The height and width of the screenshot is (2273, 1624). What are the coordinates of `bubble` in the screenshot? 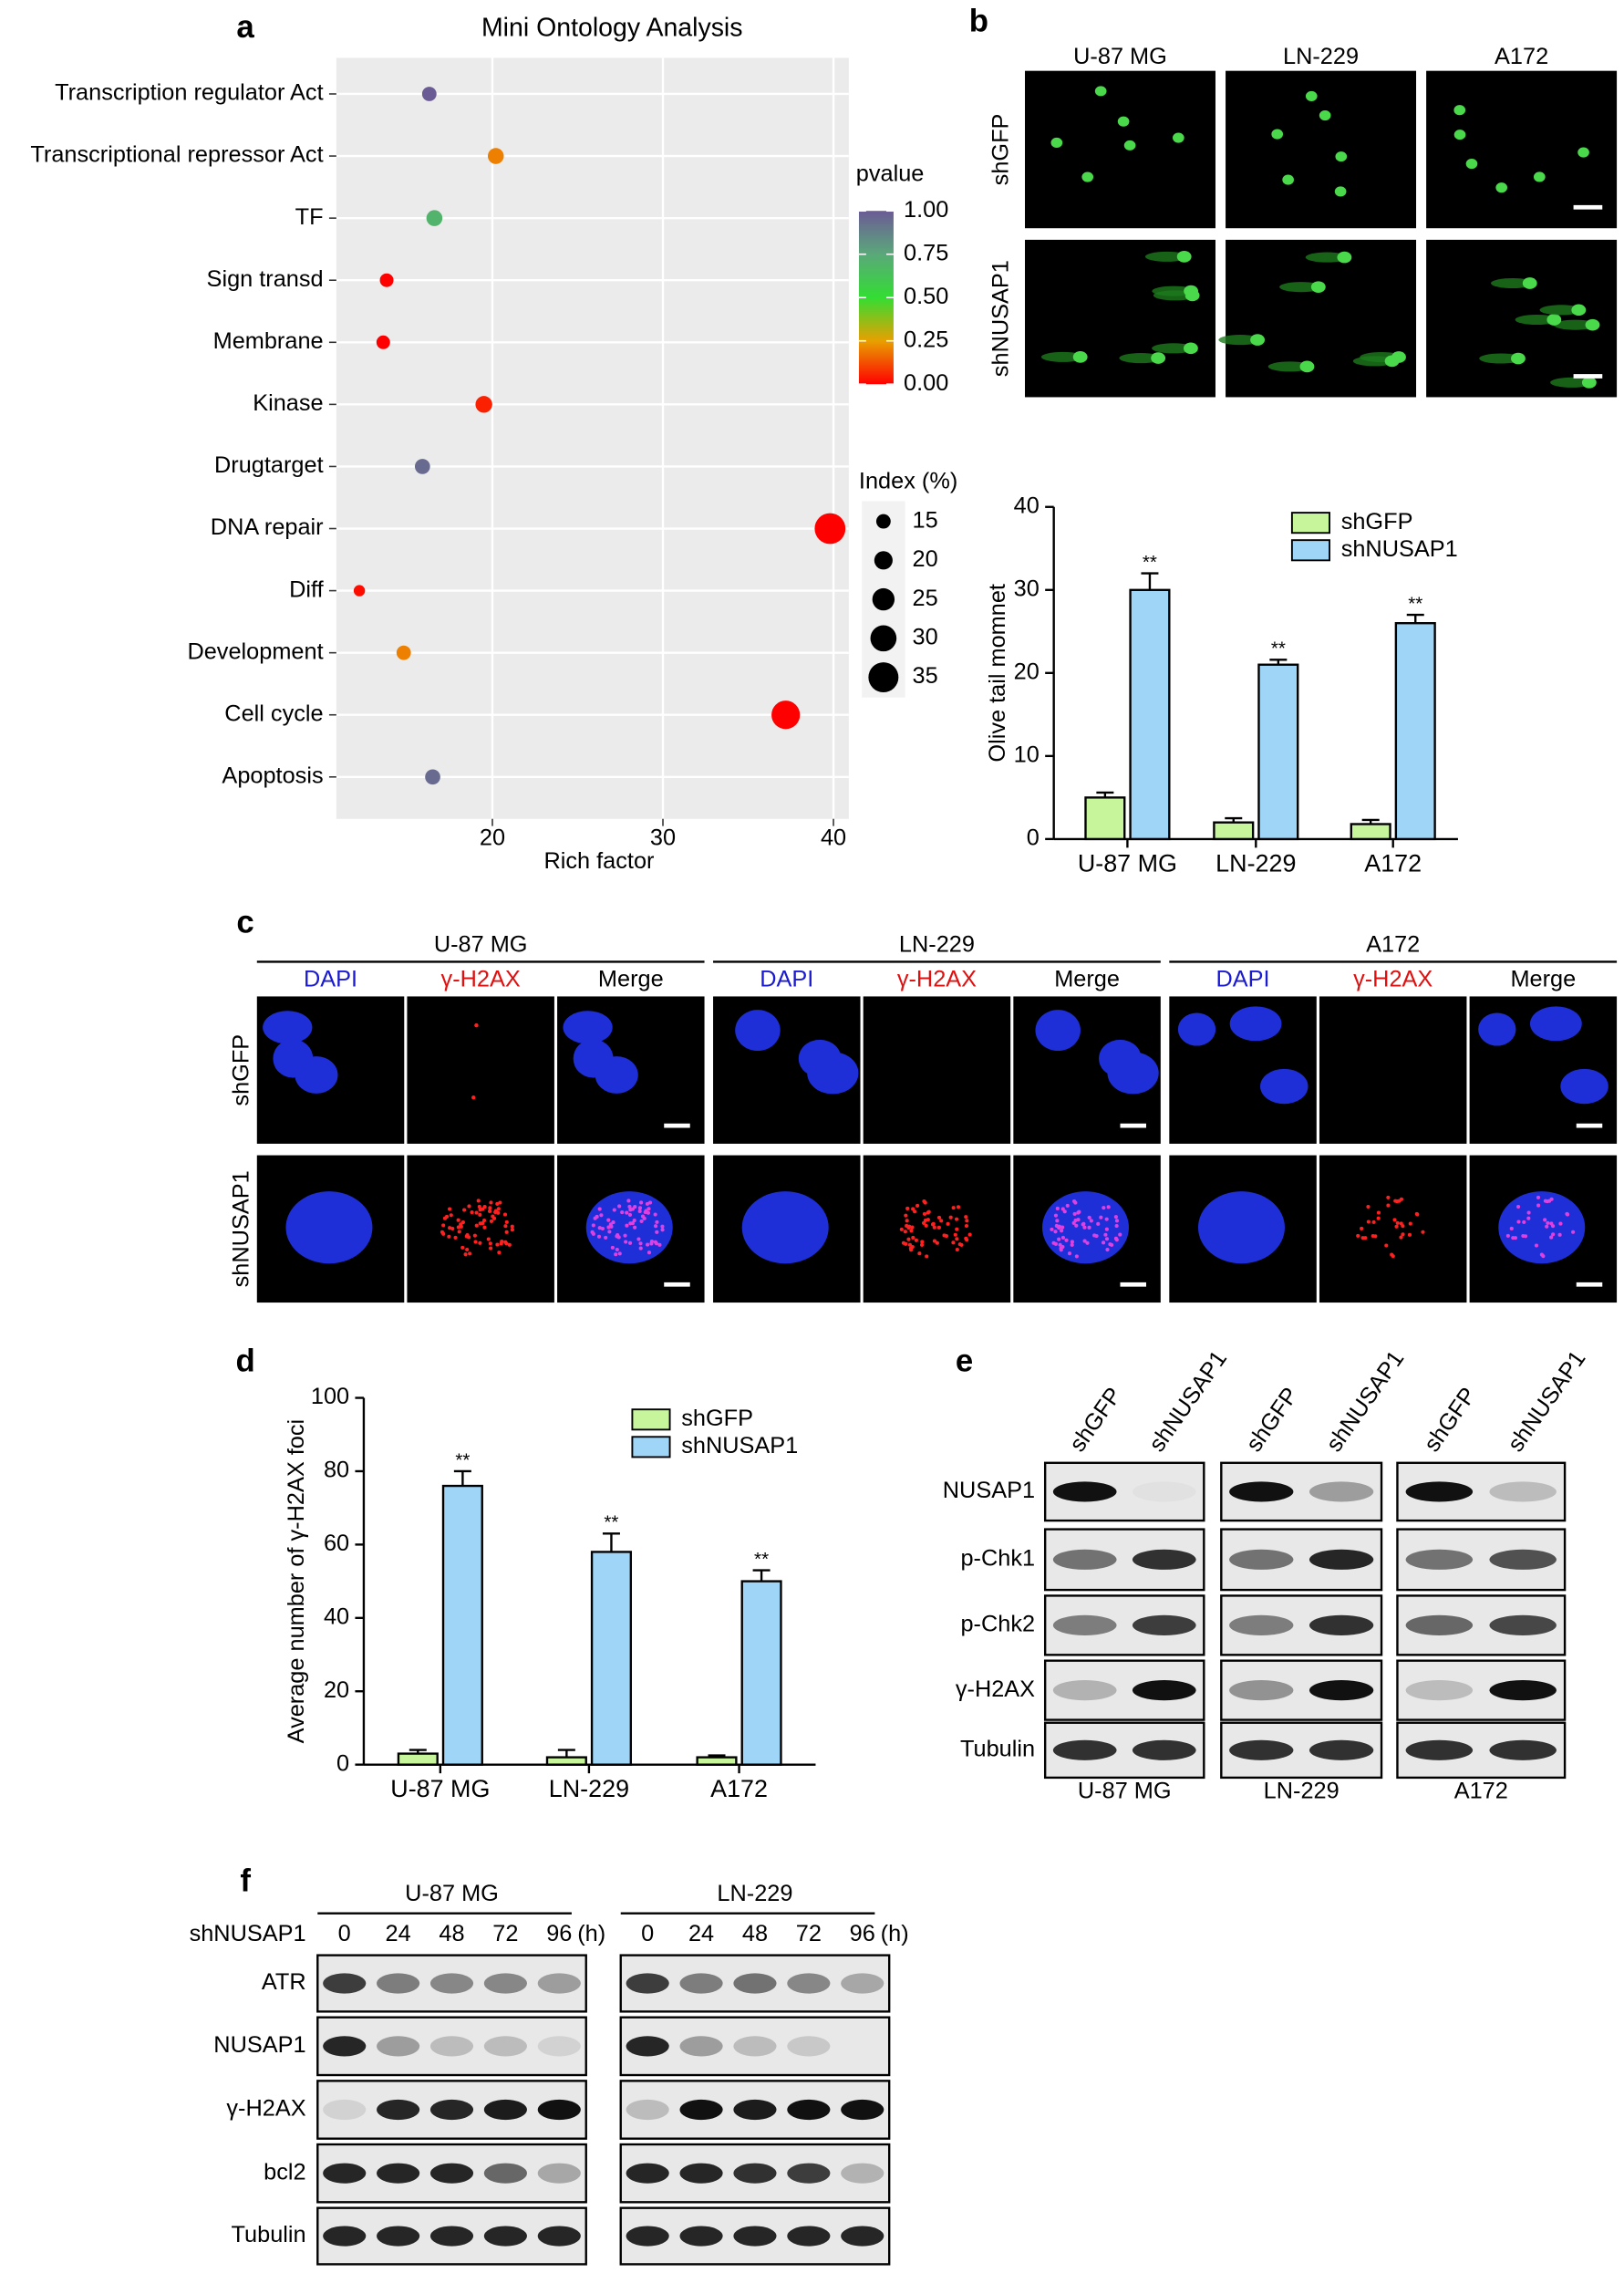 It's located at (435, 218).